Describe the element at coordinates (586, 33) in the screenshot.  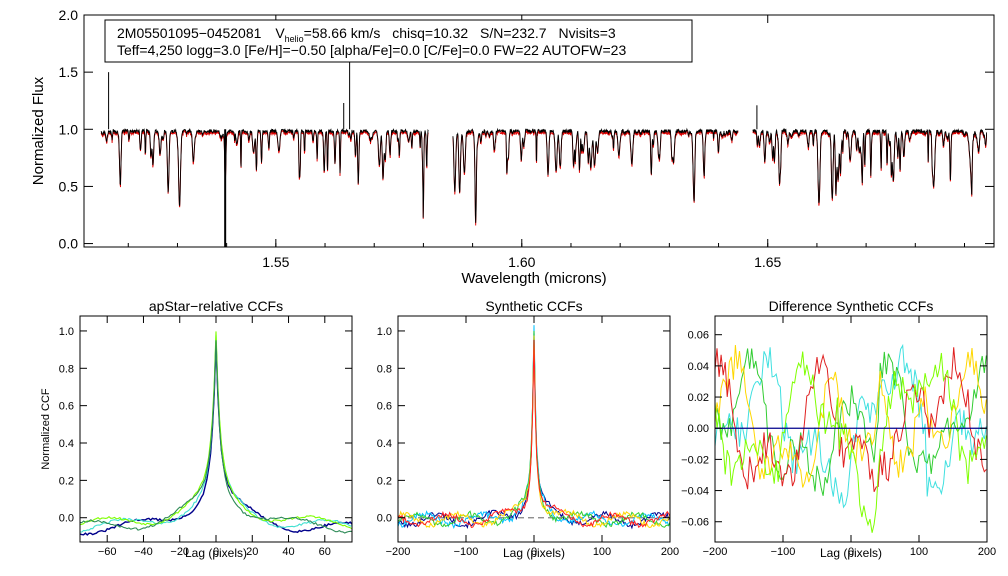
I see `annotation-nvisits: Nvisits=3` at that location.